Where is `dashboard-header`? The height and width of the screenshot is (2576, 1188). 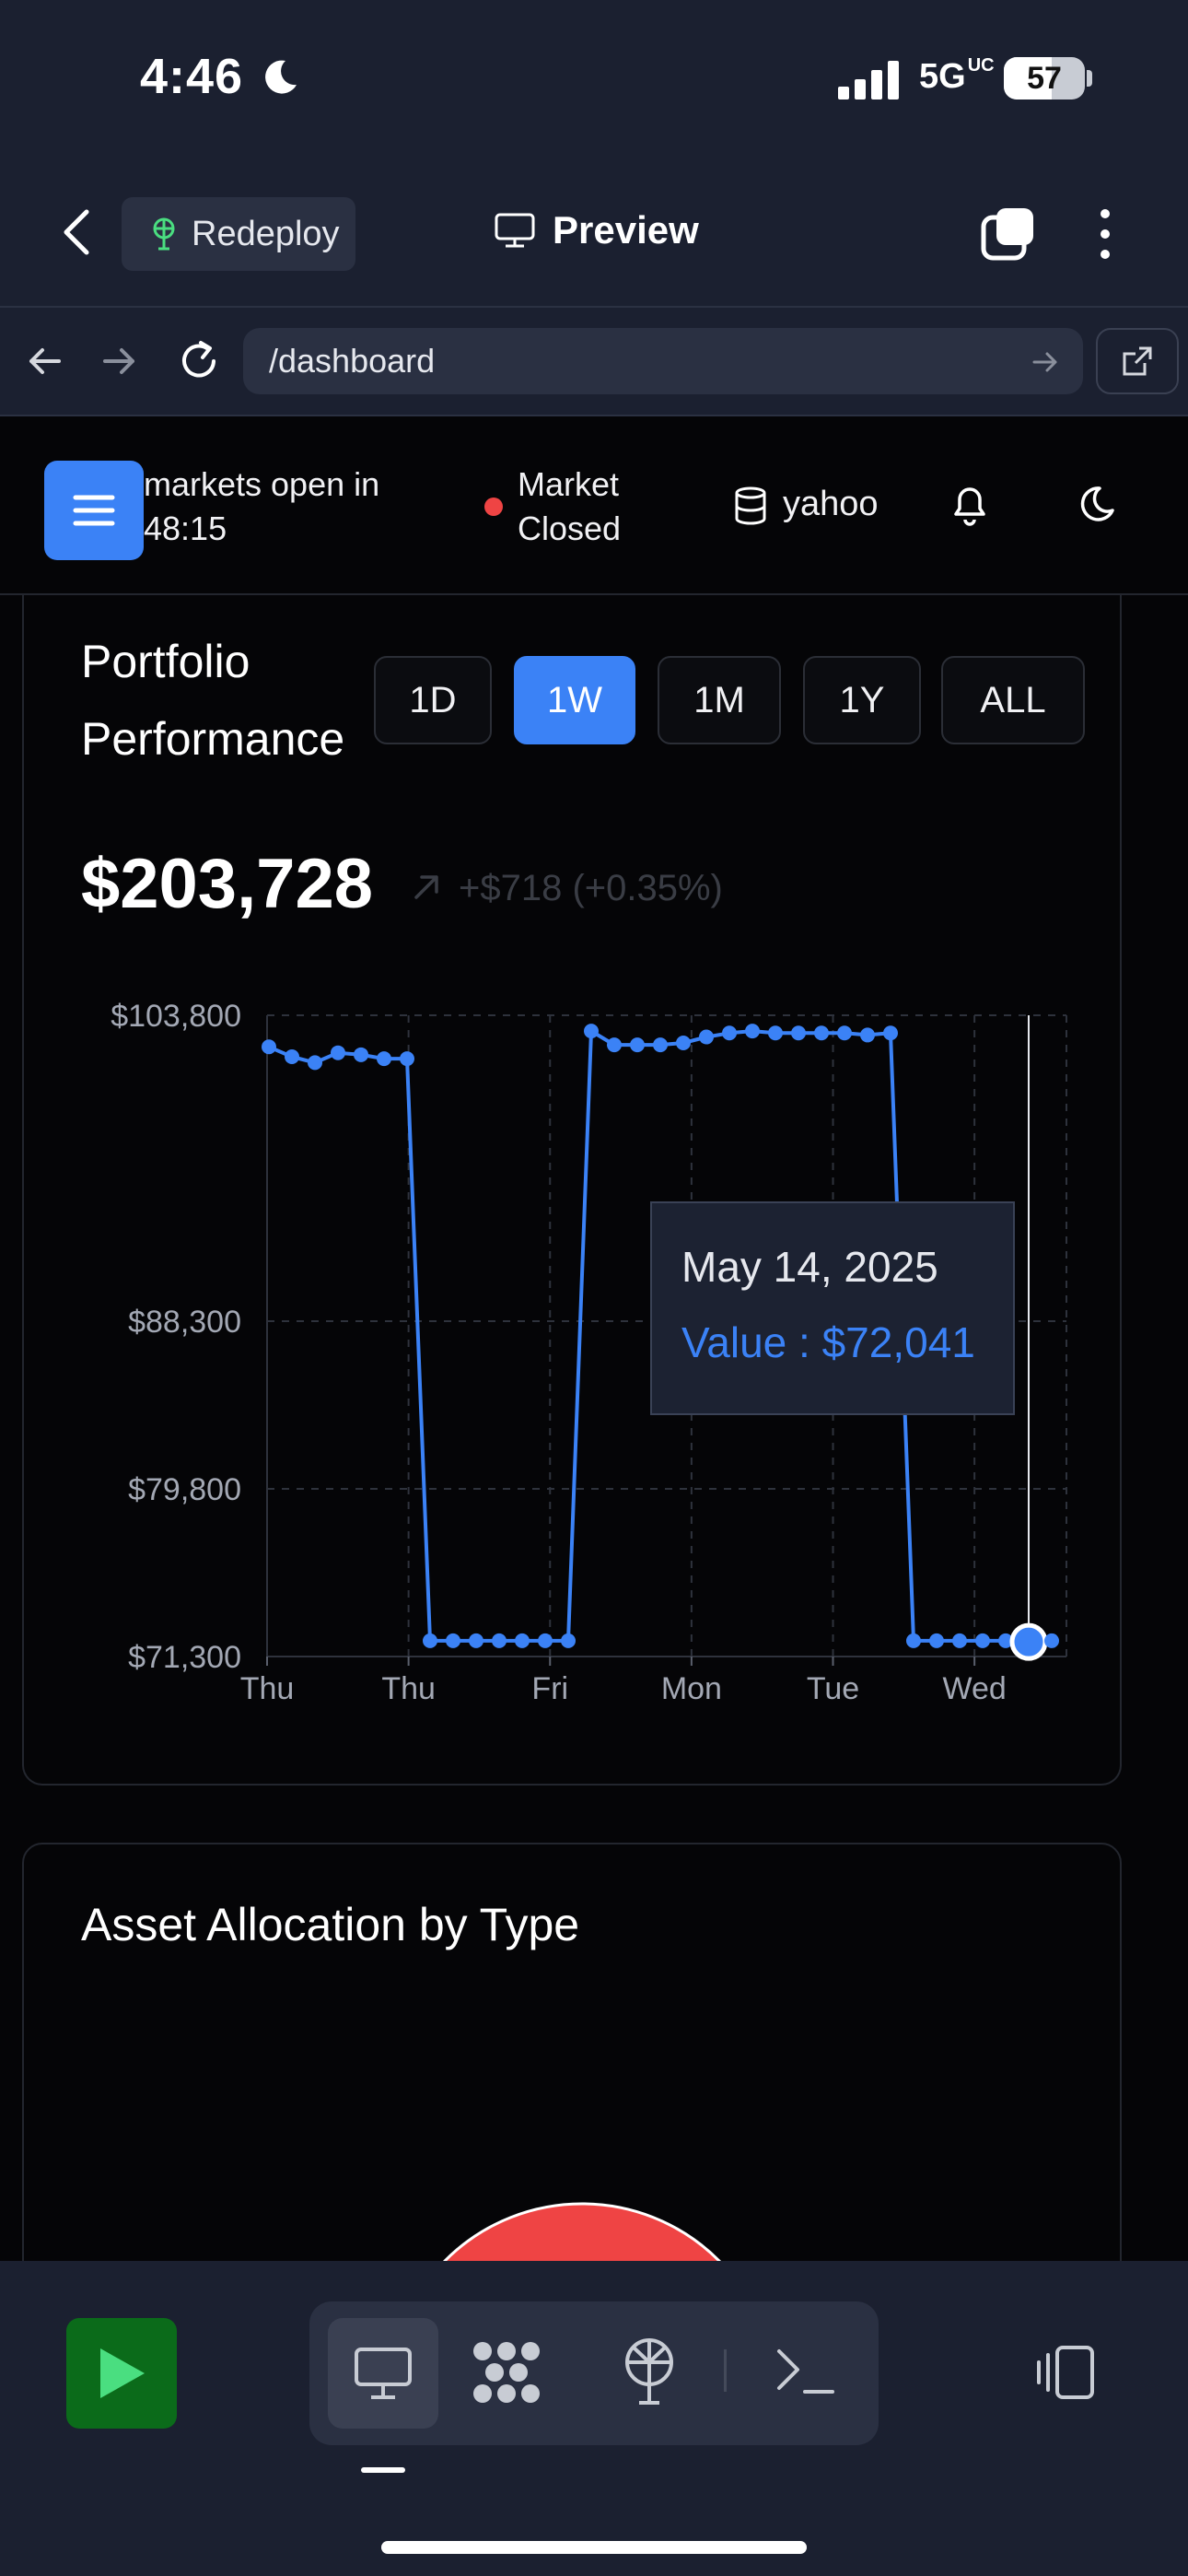
dashboard-header is located at coordinates (594, 506).